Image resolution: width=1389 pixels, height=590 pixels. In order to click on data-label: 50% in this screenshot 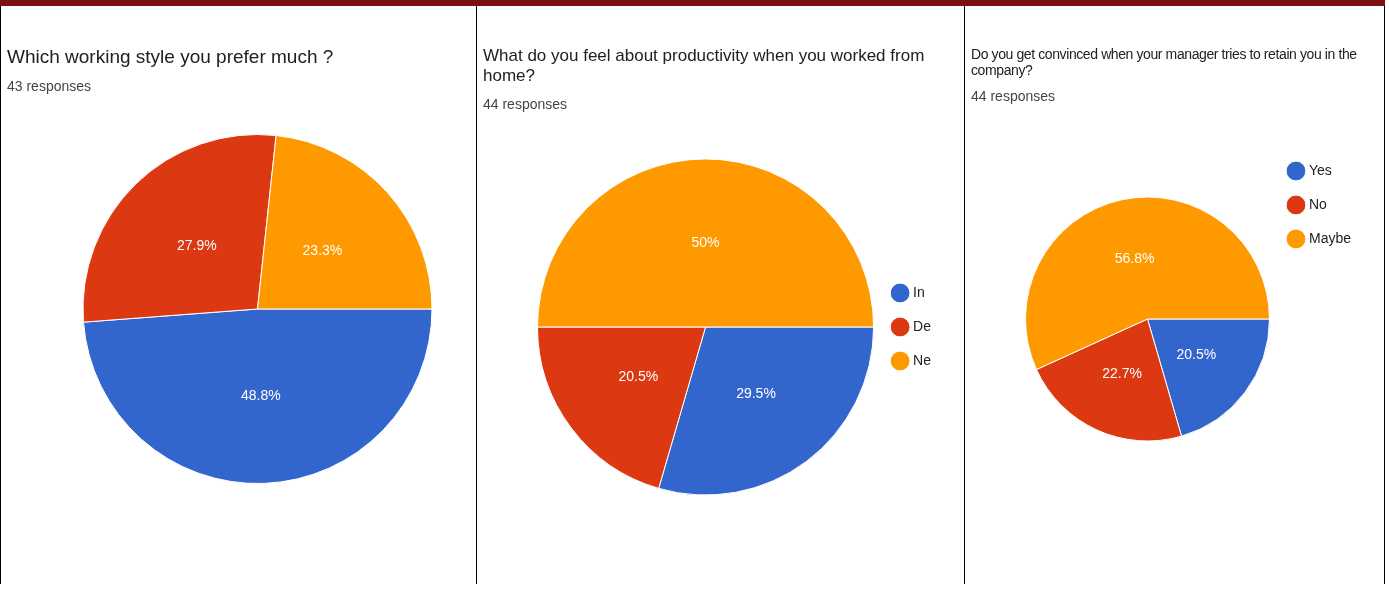, I will do `click(705, 241)`.